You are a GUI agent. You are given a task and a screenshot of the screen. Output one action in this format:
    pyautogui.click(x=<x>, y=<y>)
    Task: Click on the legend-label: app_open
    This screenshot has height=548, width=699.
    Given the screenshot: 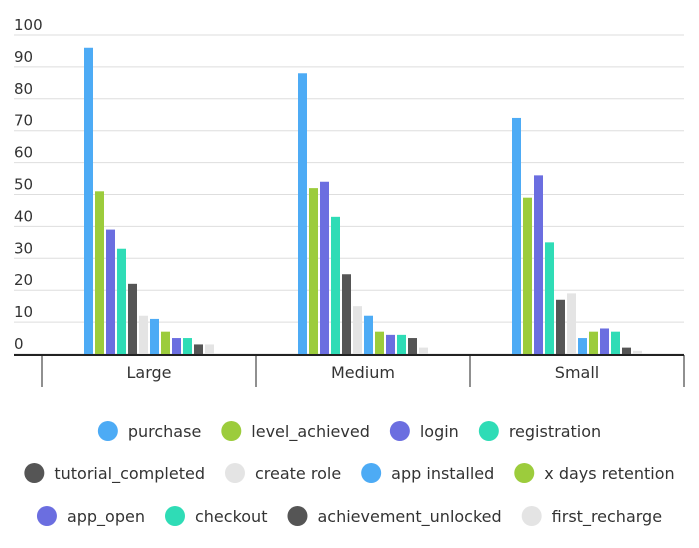 What is the action you would take?
    pyautogui.click(x=106, y=517)
    